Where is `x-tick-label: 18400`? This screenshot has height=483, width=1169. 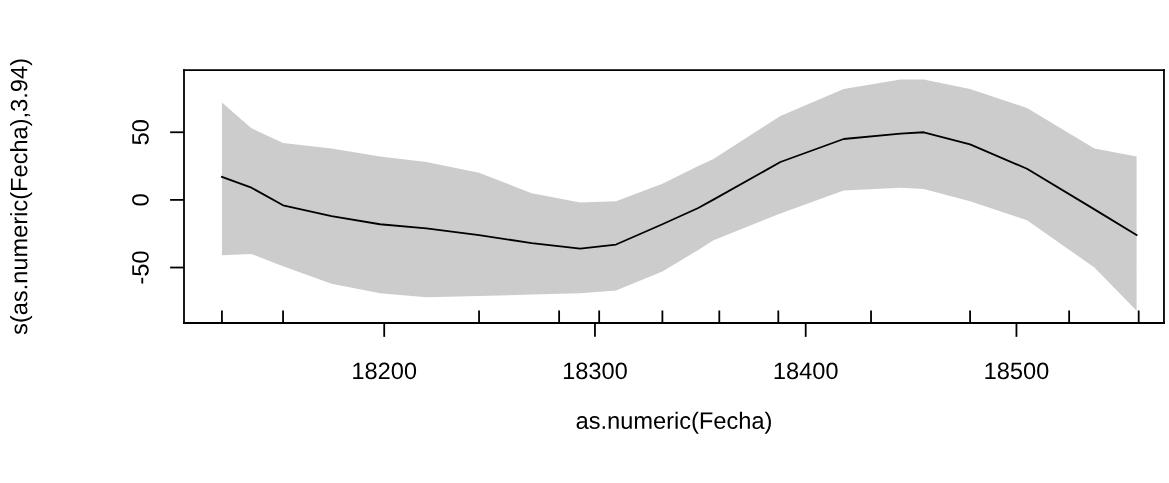
x-tick-label: 18400 is located at coordinates (806, 371).